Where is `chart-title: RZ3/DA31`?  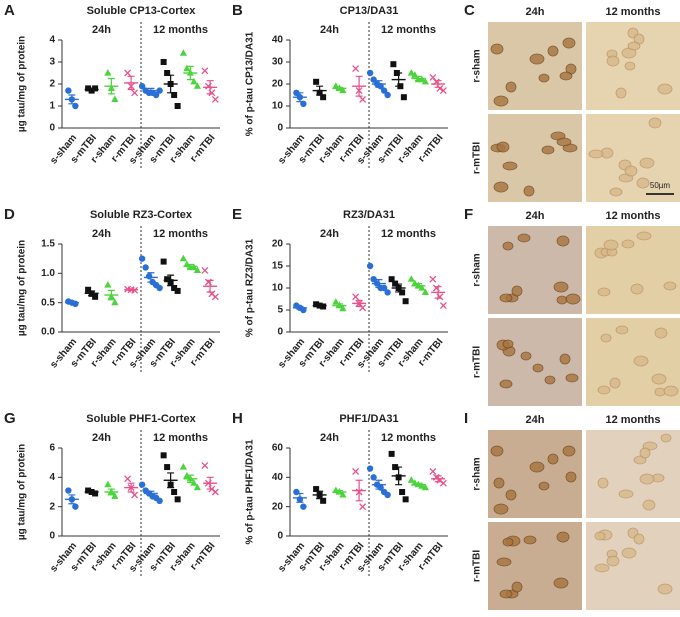
chart-title: RZ3/DA31 is located at coordinates (369, 215).